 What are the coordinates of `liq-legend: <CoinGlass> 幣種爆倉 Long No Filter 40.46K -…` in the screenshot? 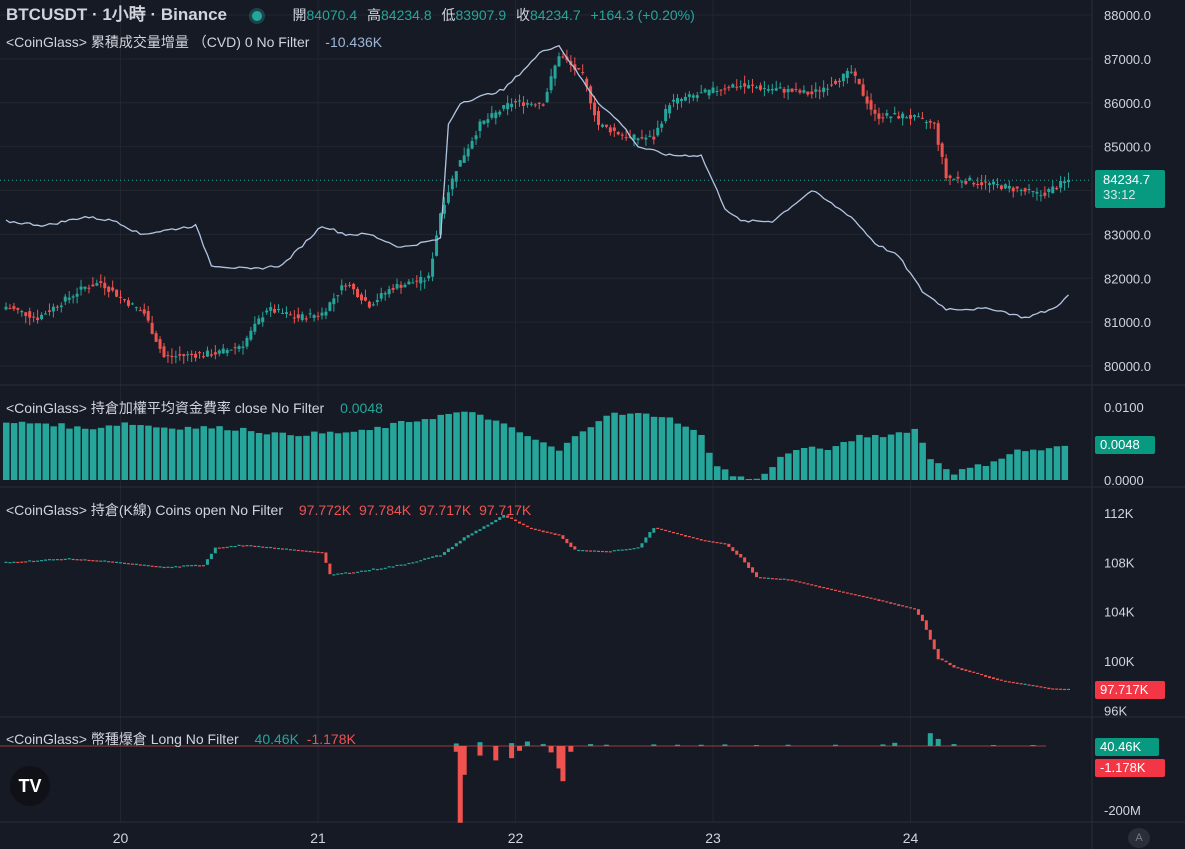 It's located at (183, 739).